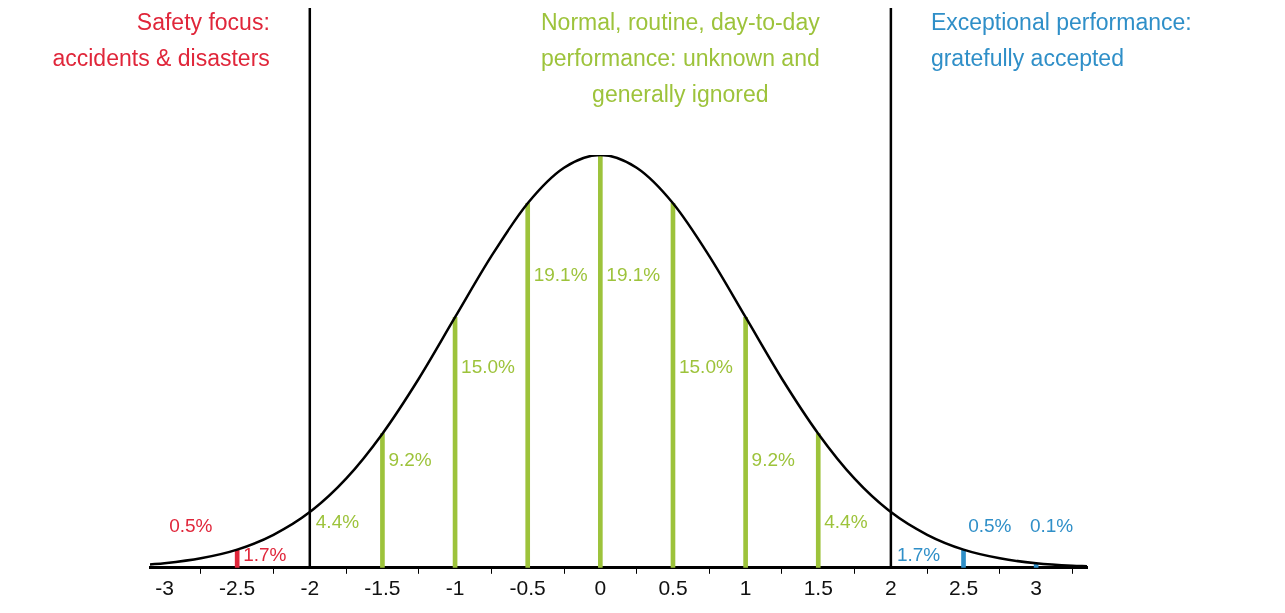  I want to click on x-tick-label: 2.5, so click(963, 588).